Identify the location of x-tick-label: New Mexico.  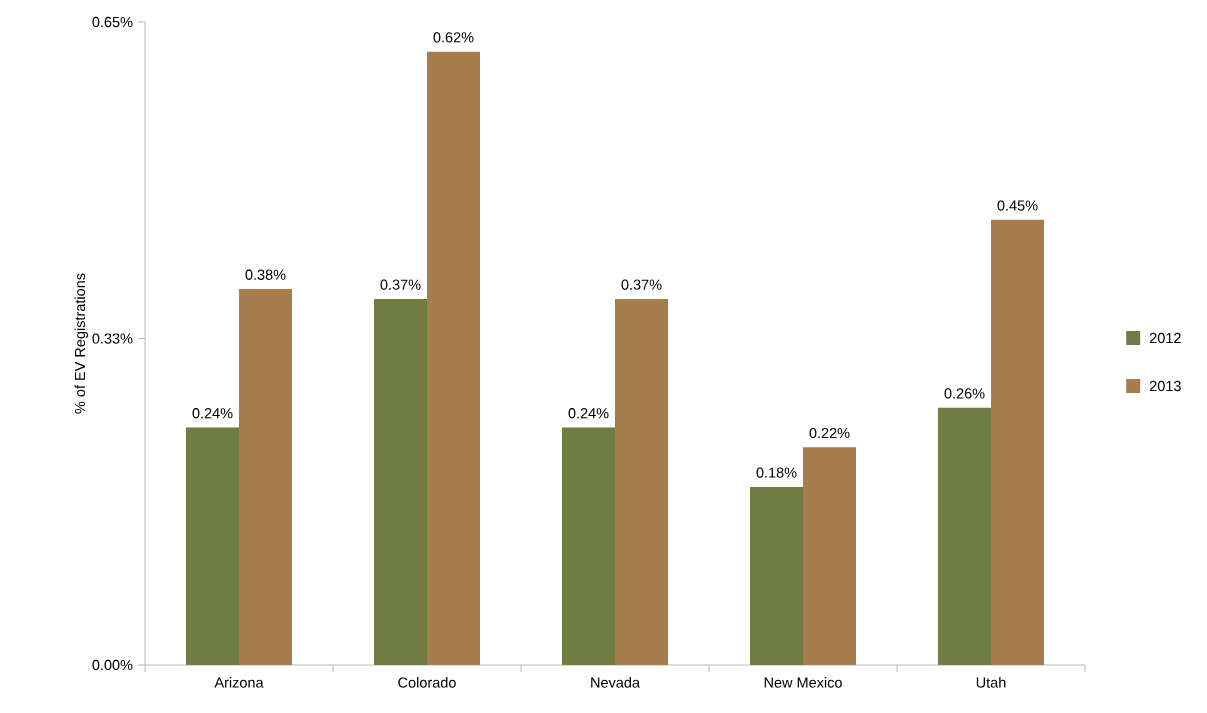
(803, 682).